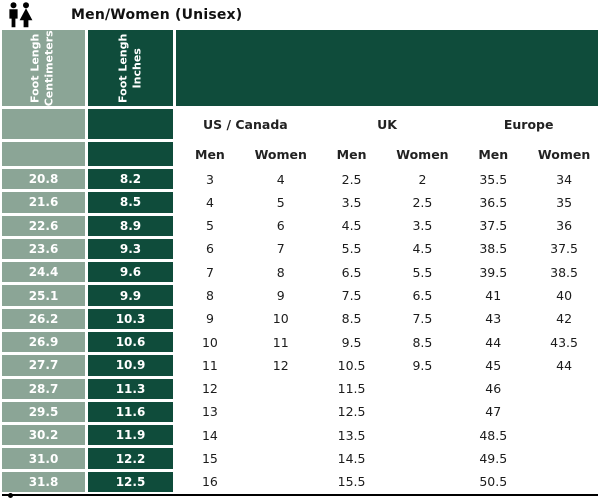 This screenshot has height=500, width=600. Describe the element at coordinates (43, 154) in the screenshot. I see `spacer-cell-sage` at that location.